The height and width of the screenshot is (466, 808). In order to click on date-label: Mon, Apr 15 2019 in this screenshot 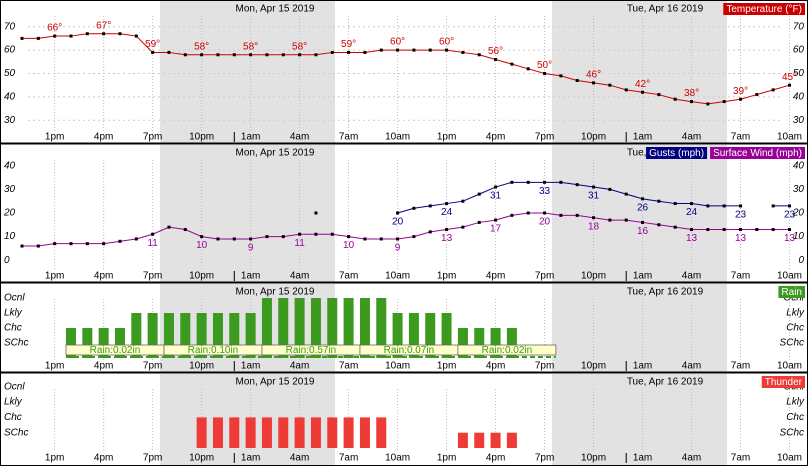, I will do `click(275, 292)`.